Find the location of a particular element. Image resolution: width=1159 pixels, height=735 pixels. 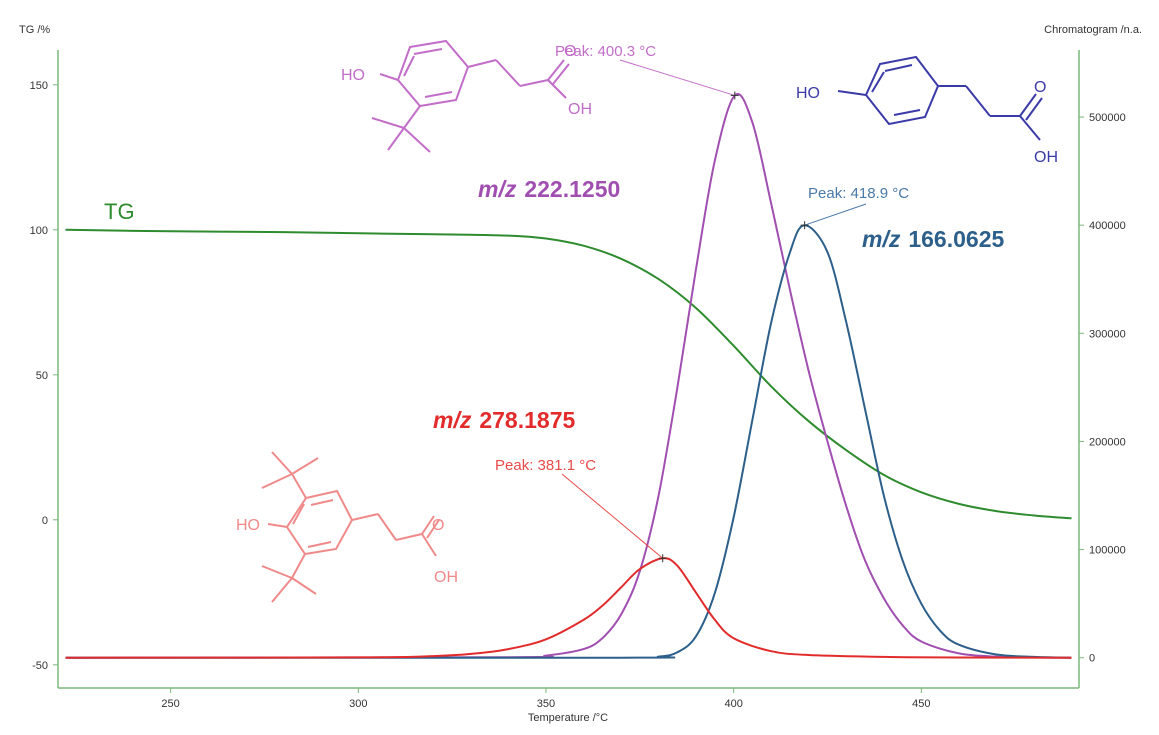

mz-value-166: 166.0625 is located at coordinates (956, 239).